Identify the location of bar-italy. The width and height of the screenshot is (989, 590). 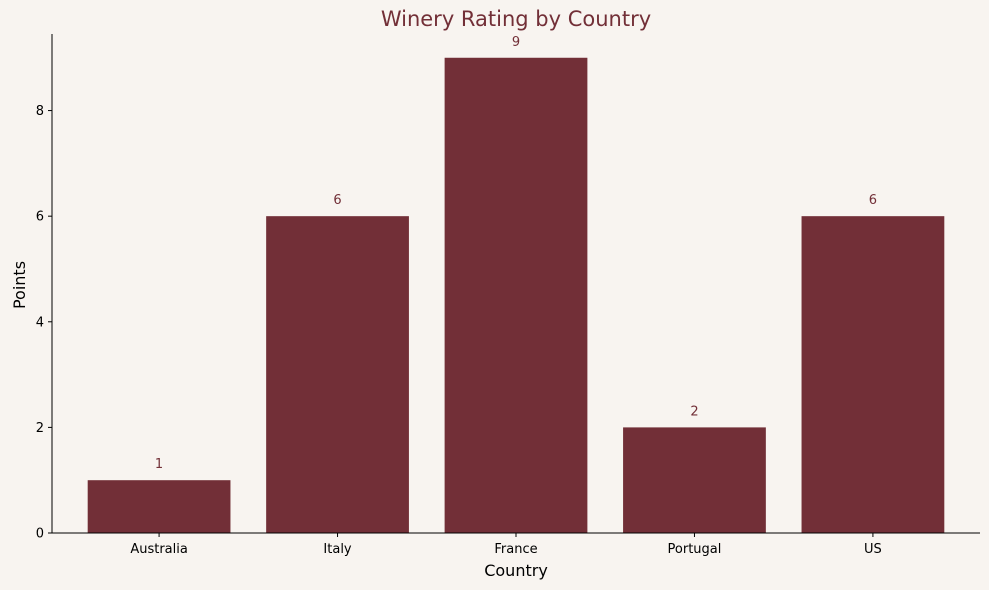
(337, 374).